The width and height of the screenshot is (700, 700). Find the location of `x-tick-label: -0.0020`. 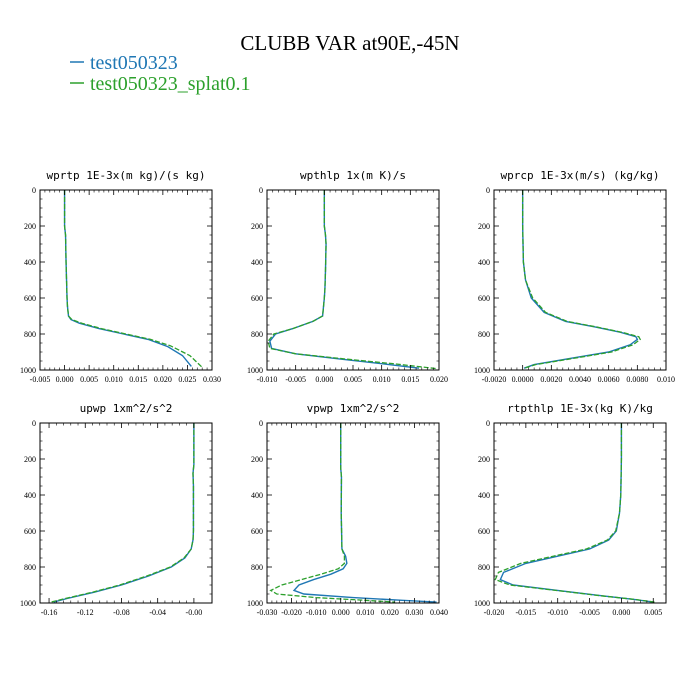

x-tick-label: -0.0020 is located at coordinates (494, 379).